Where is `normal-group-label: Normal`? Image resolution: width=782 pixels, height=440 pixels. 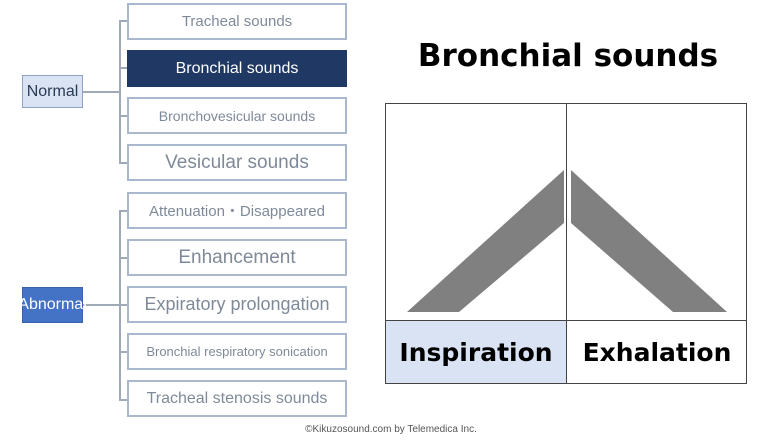 normal-group-label: Normal is located at coordinates (52, 91).